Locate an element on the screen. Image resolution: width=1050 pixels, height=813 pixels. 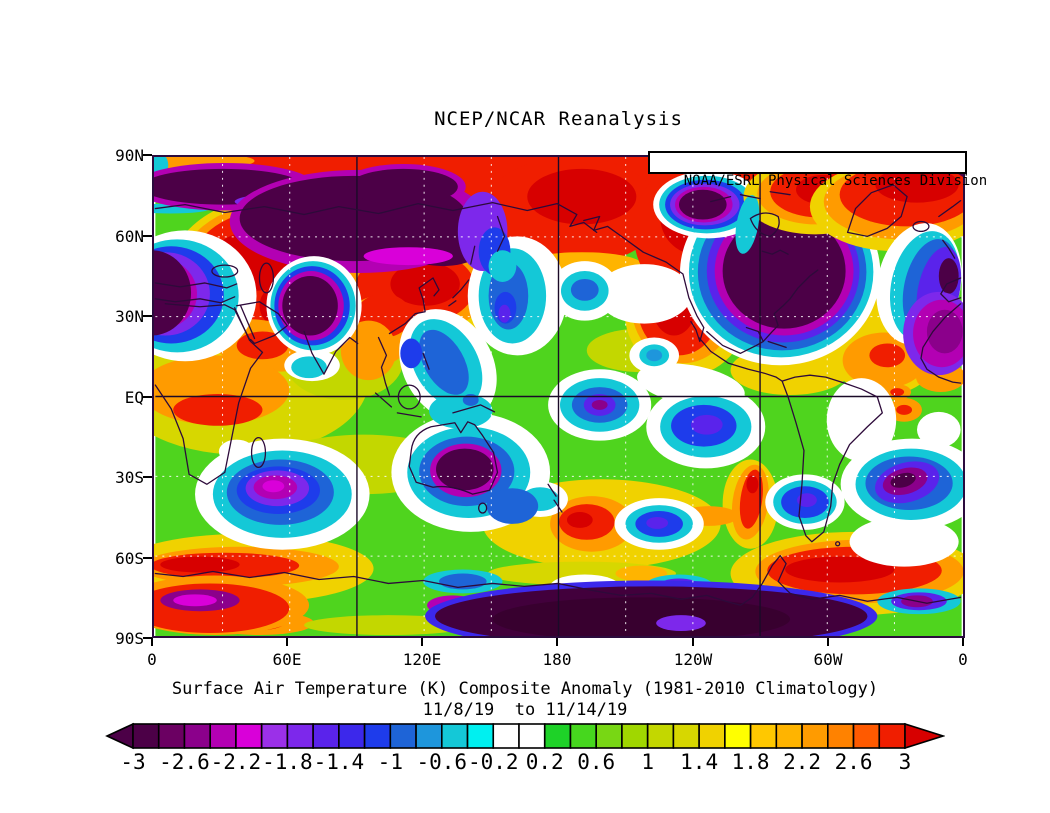
colorbar is located at coordinates (525, 736).